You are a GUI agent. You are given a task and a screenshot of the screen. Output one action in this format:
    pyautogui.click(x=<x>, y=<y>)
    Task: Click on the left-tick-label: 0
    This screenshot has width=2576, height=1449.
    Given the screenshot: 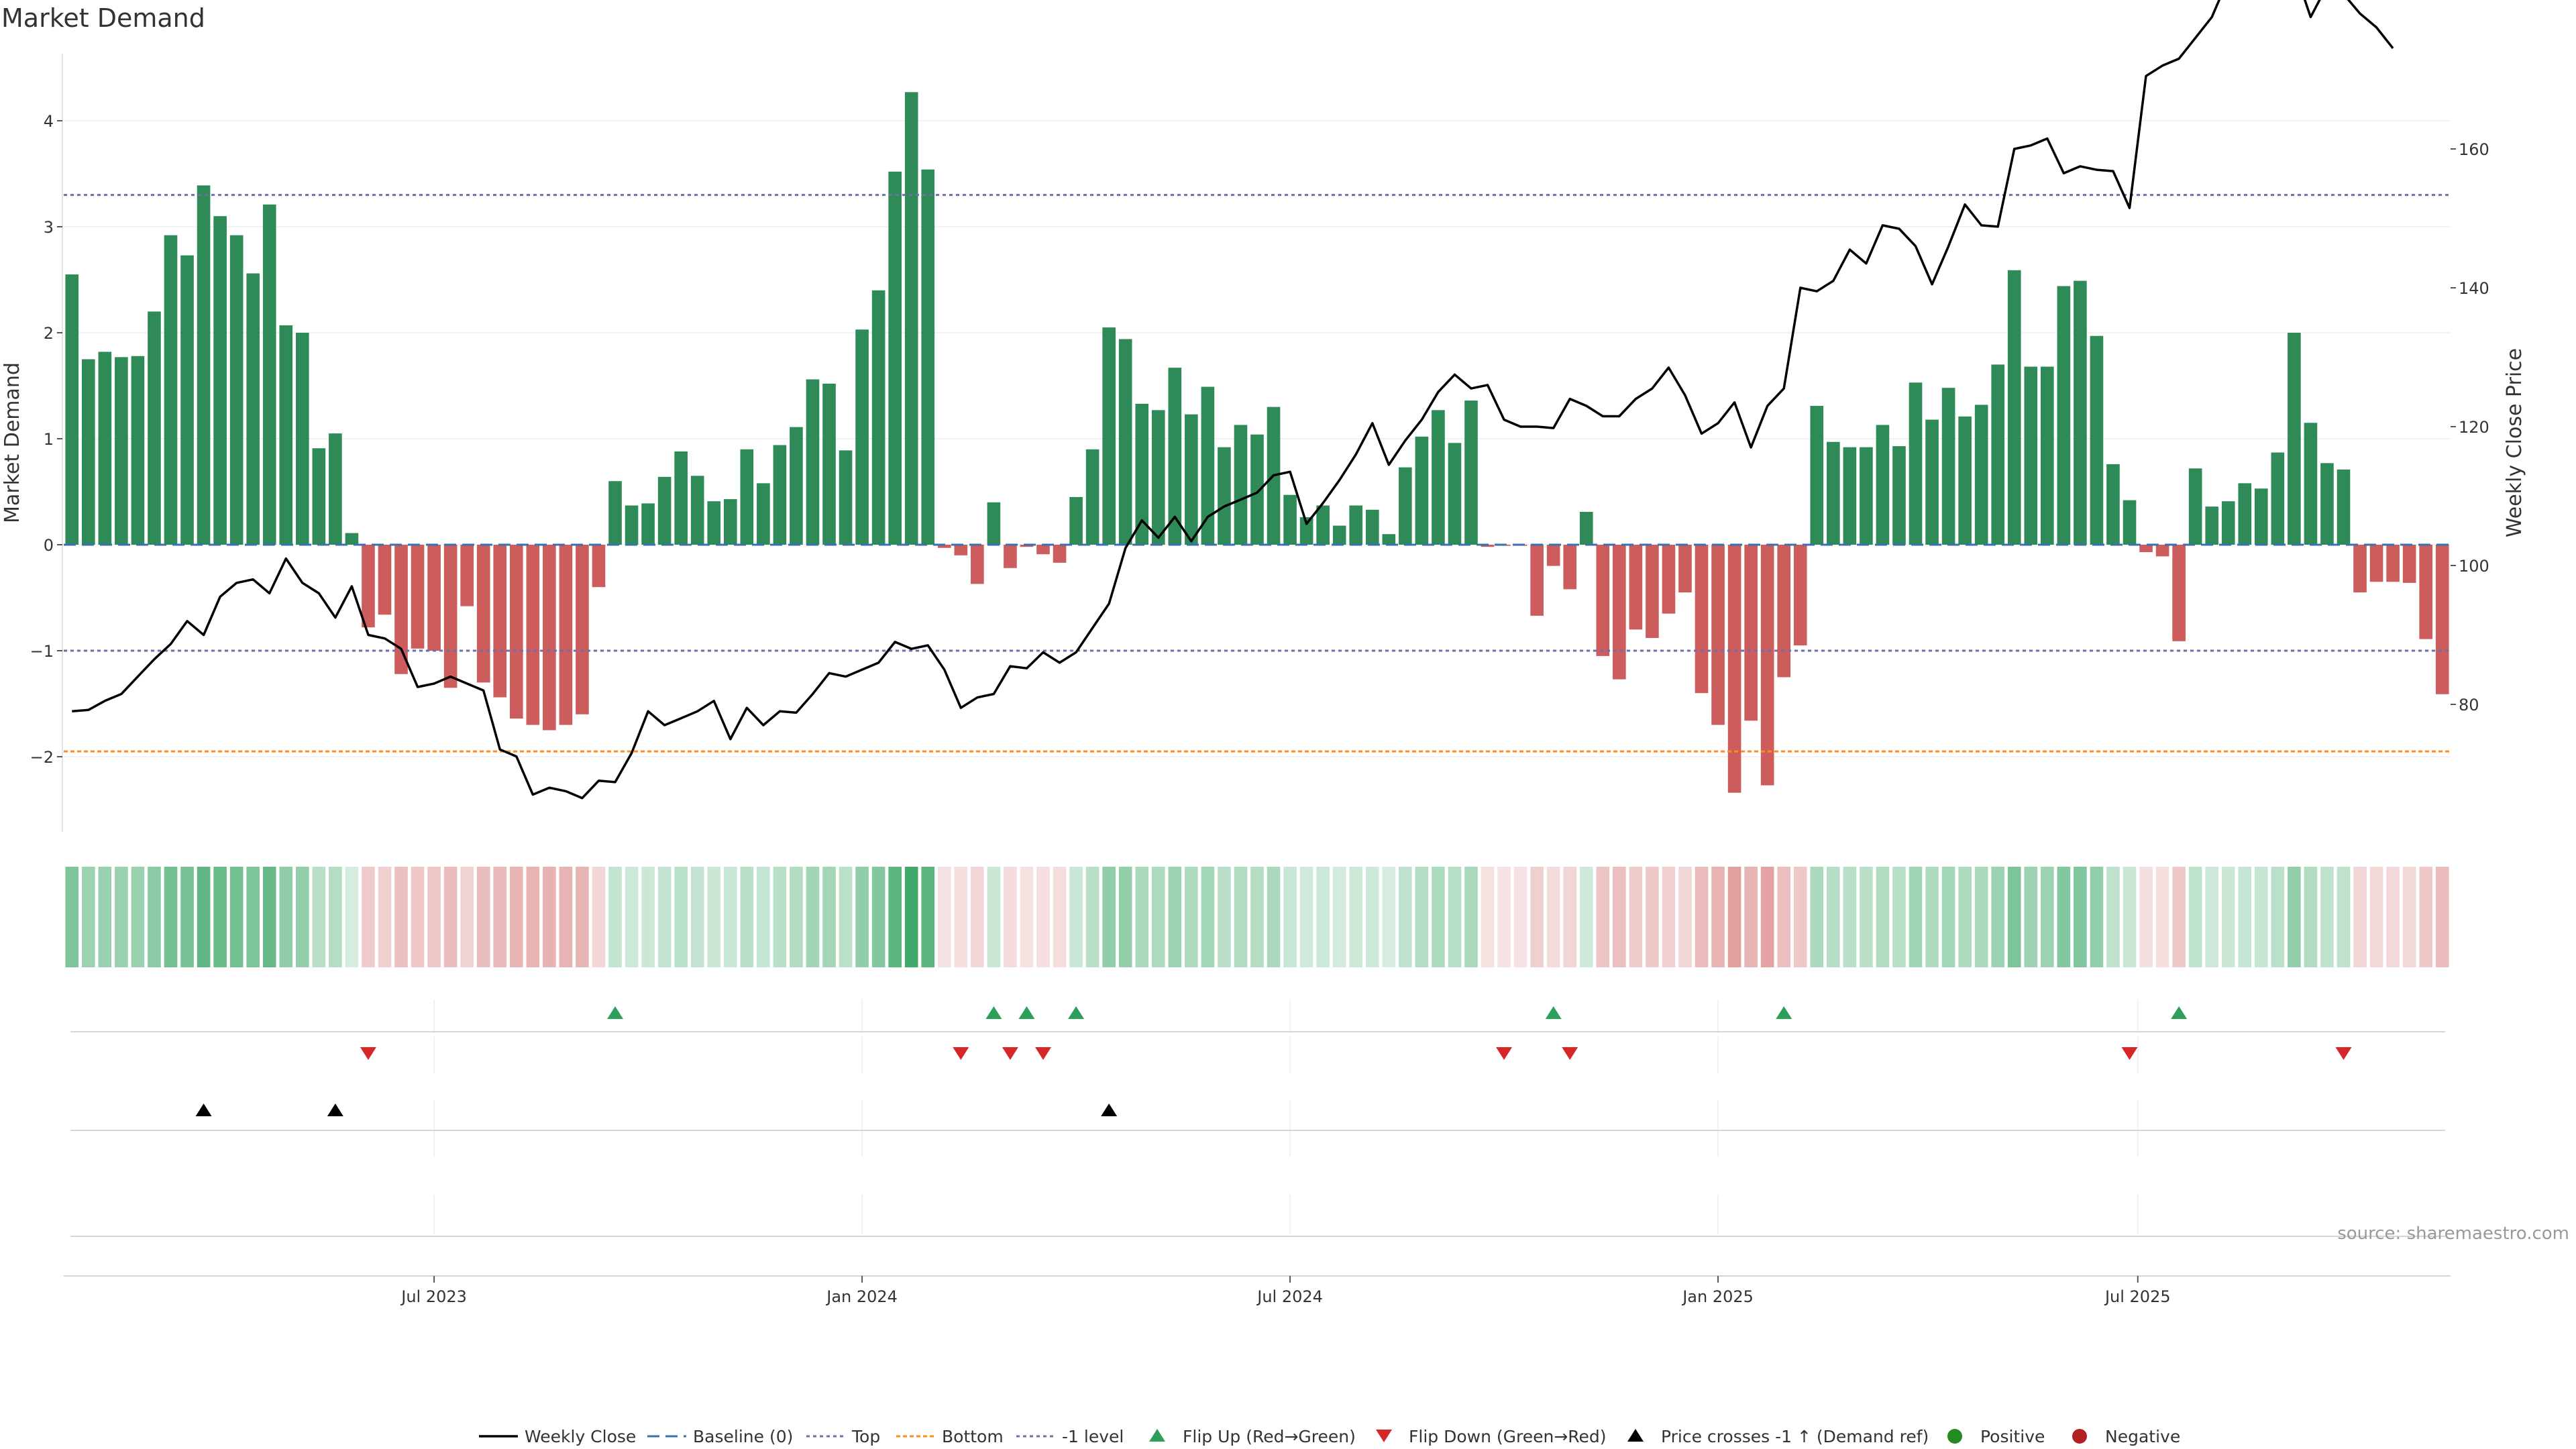 What is the action you would take?
    pyautogui.click(x=49, y=545)
    